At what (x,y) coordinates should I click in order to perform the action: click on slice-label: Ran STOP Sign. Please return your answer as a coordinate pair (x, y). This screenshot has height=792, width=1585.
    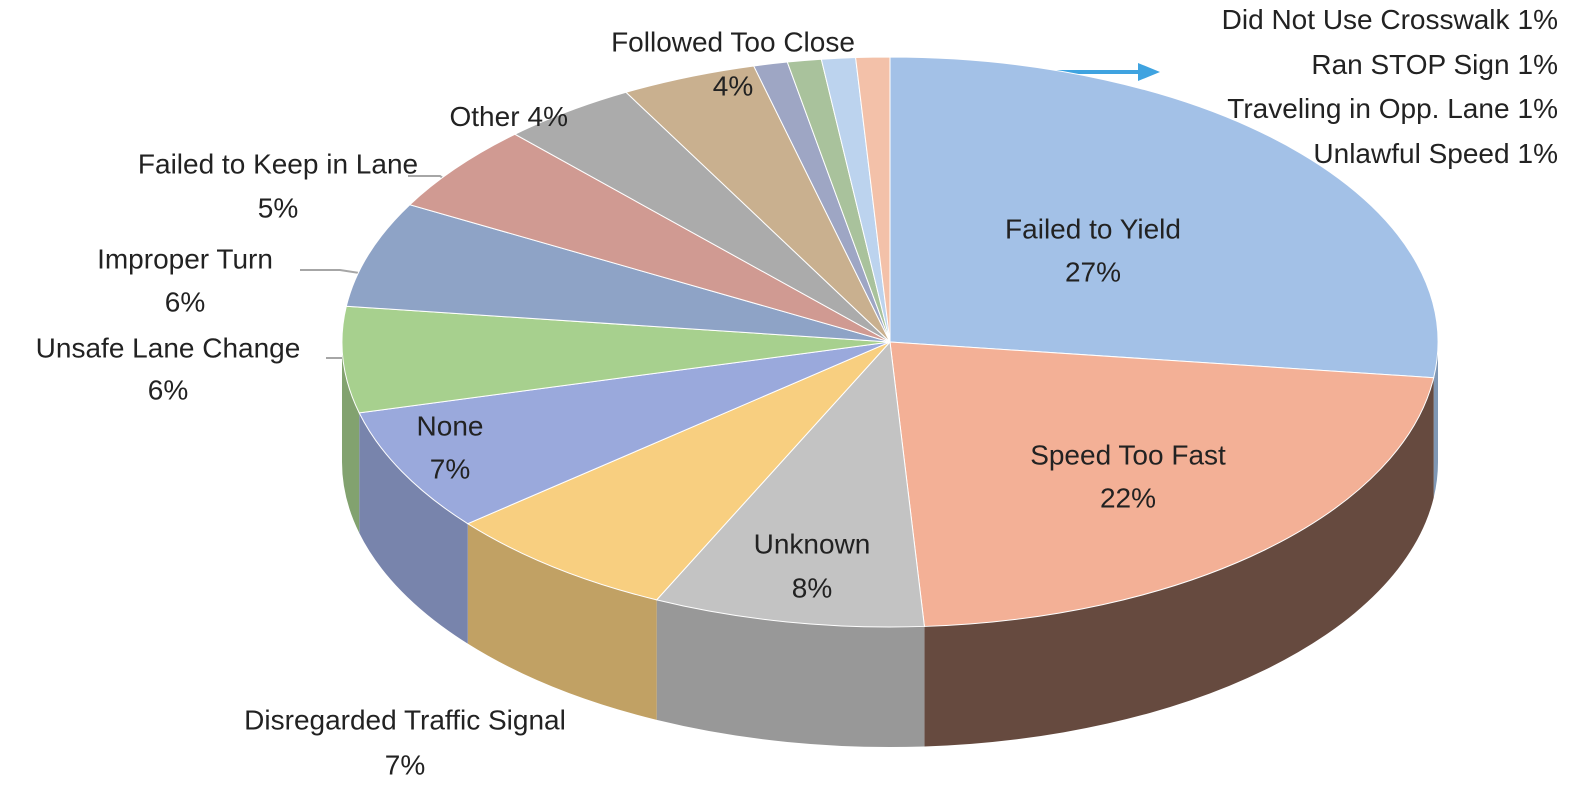
    Looking at the image, I should click on (1410, 64).